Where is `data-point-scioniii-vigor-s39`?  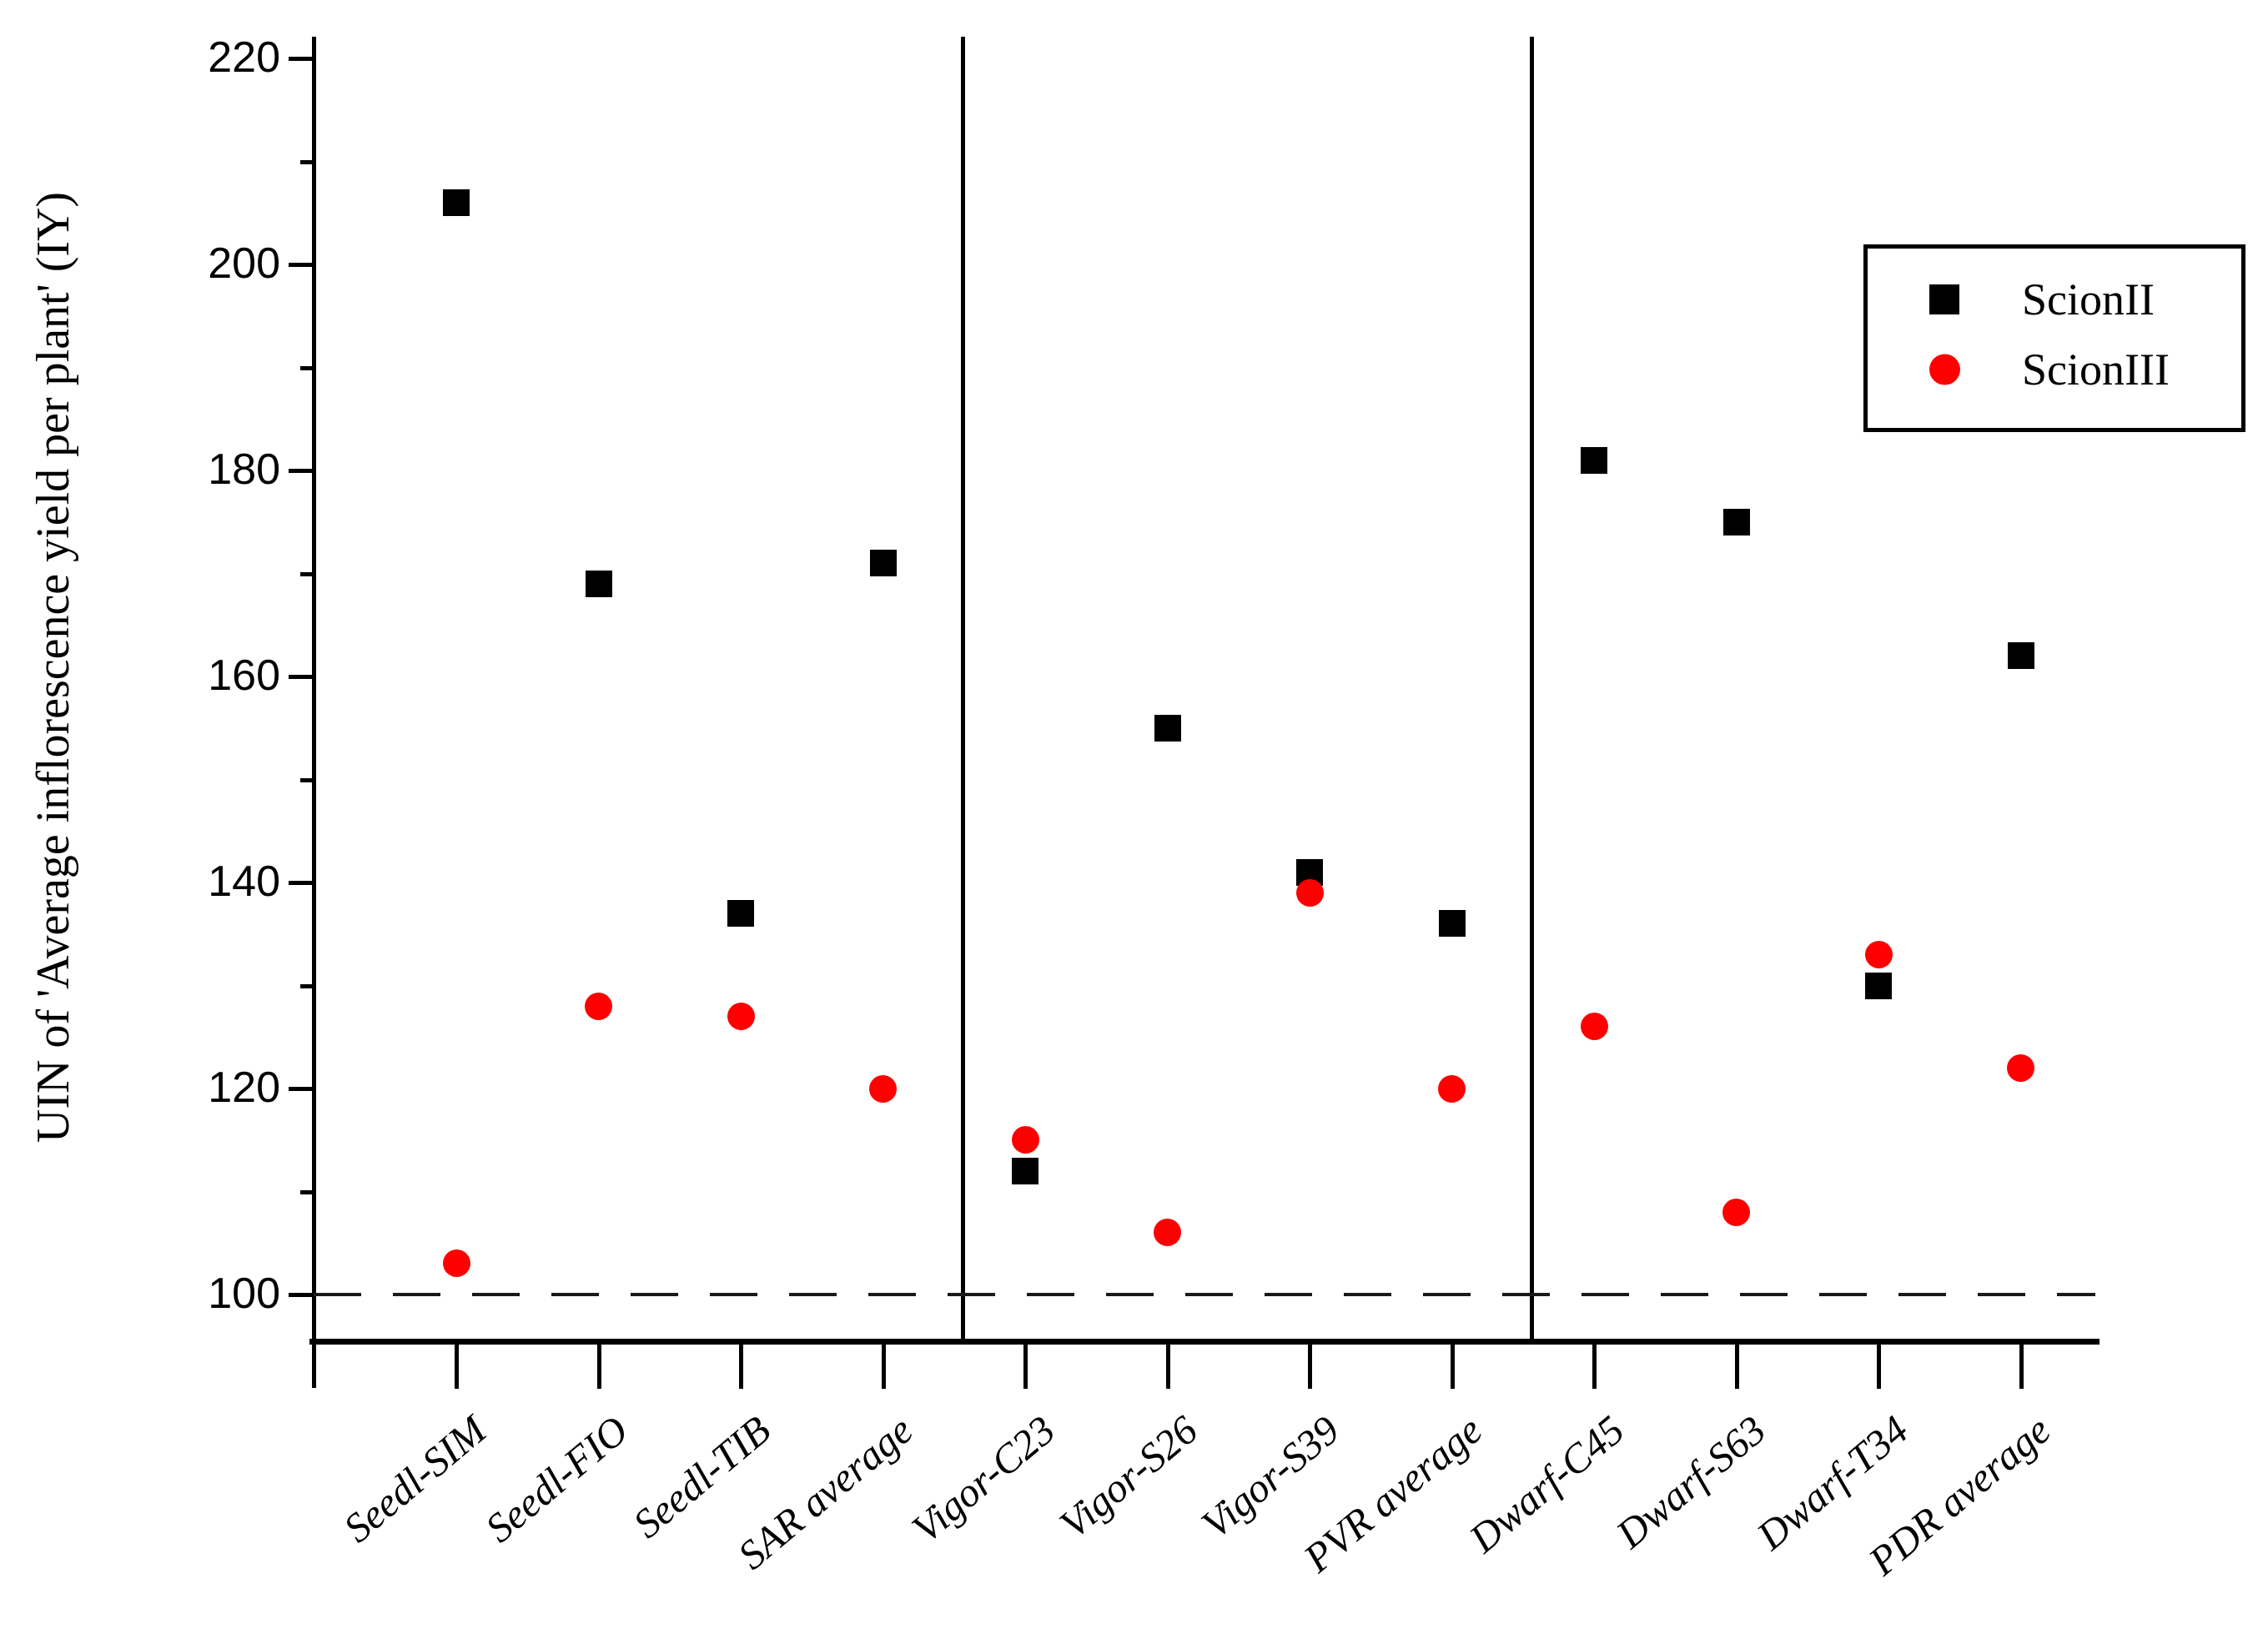
data-point-scioniii-vigor-s39 is located at coordinates (1309, 892).